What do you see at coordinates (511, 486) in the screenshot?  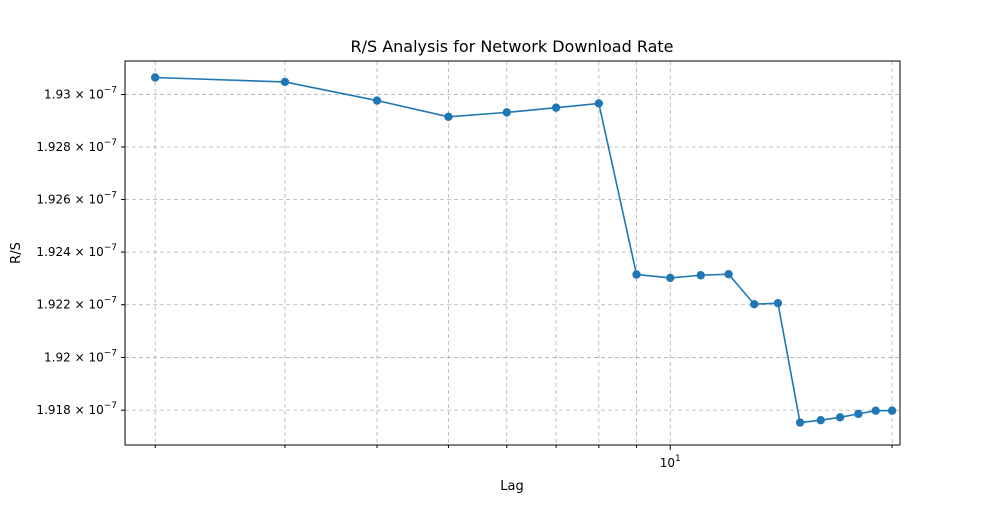 I see `x-axis-label: Lag` at bounding box center [511, 486].